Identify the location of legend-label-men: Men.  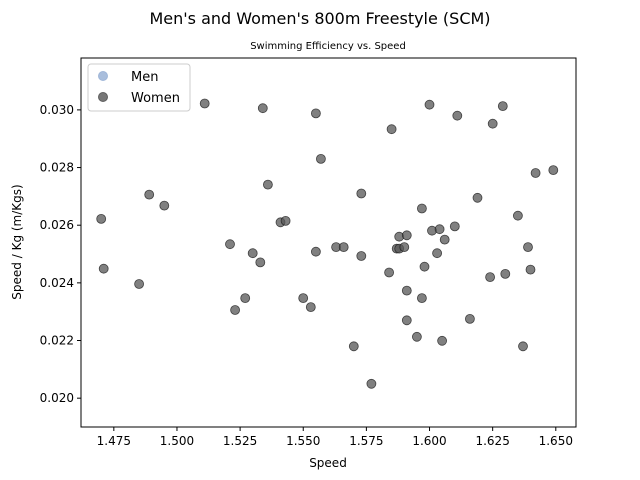
(144, 77).